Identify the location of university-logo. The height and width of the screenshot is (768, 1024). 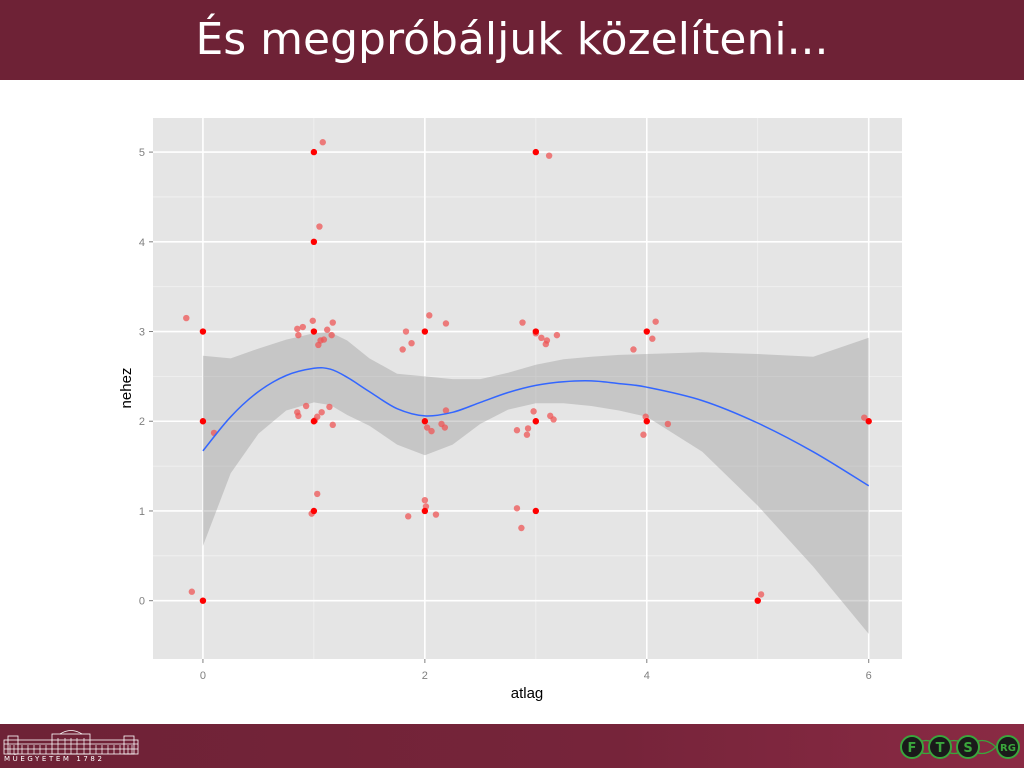
(71, 742).